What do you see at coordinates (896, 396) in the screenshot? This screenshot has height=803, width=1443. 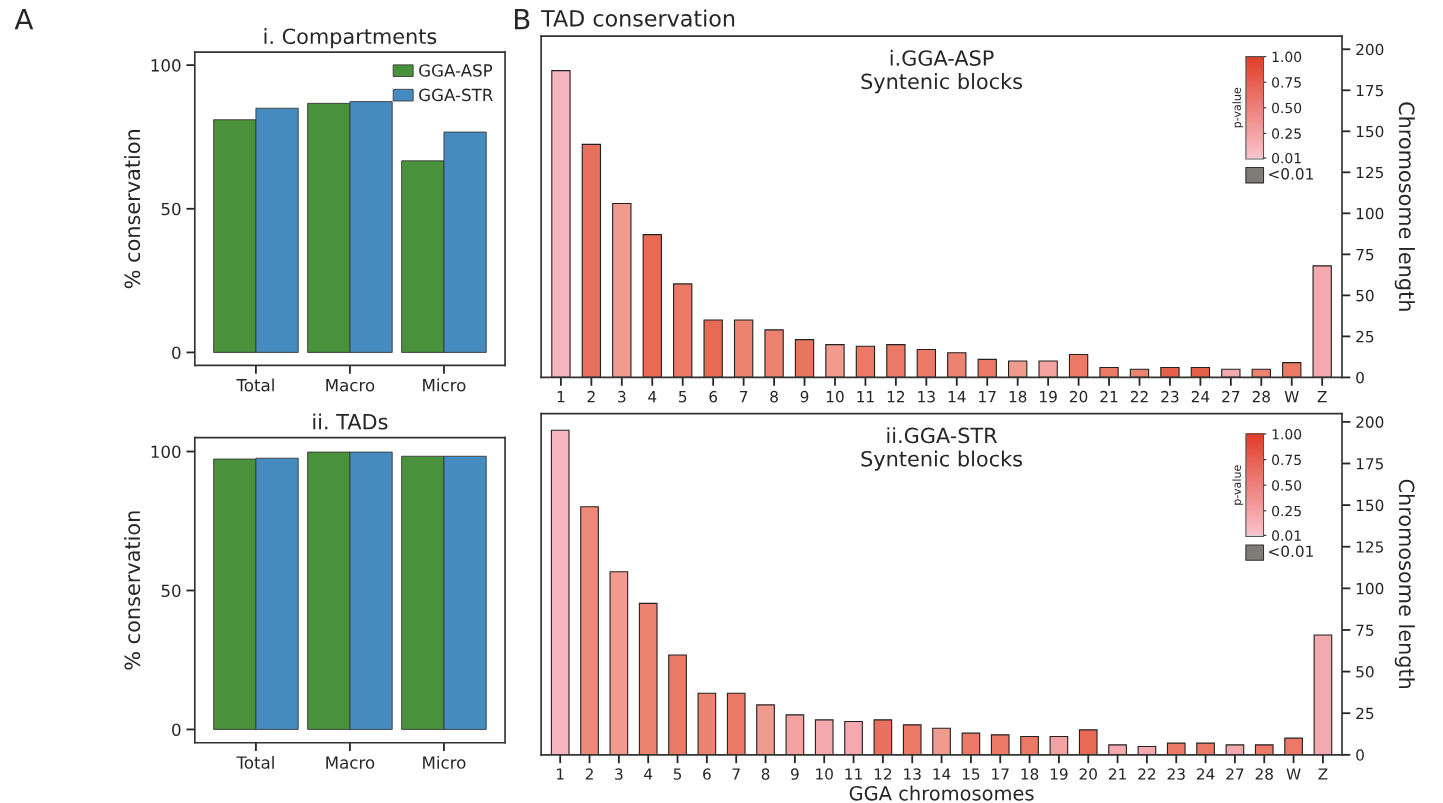 I see `x-tick-label: 12` at bounding box center [896, 396].